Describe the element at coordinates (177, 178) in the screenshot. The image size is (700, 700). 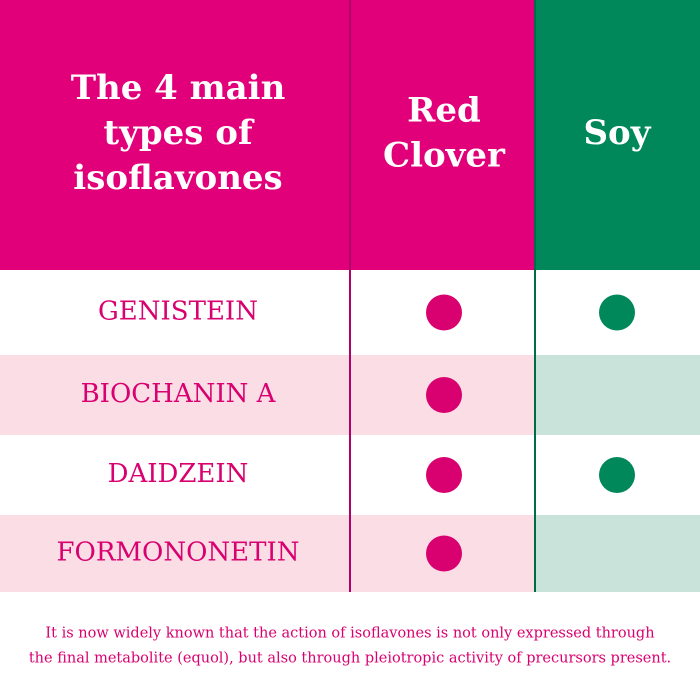
I see `header-title: isoflavones` at that location.